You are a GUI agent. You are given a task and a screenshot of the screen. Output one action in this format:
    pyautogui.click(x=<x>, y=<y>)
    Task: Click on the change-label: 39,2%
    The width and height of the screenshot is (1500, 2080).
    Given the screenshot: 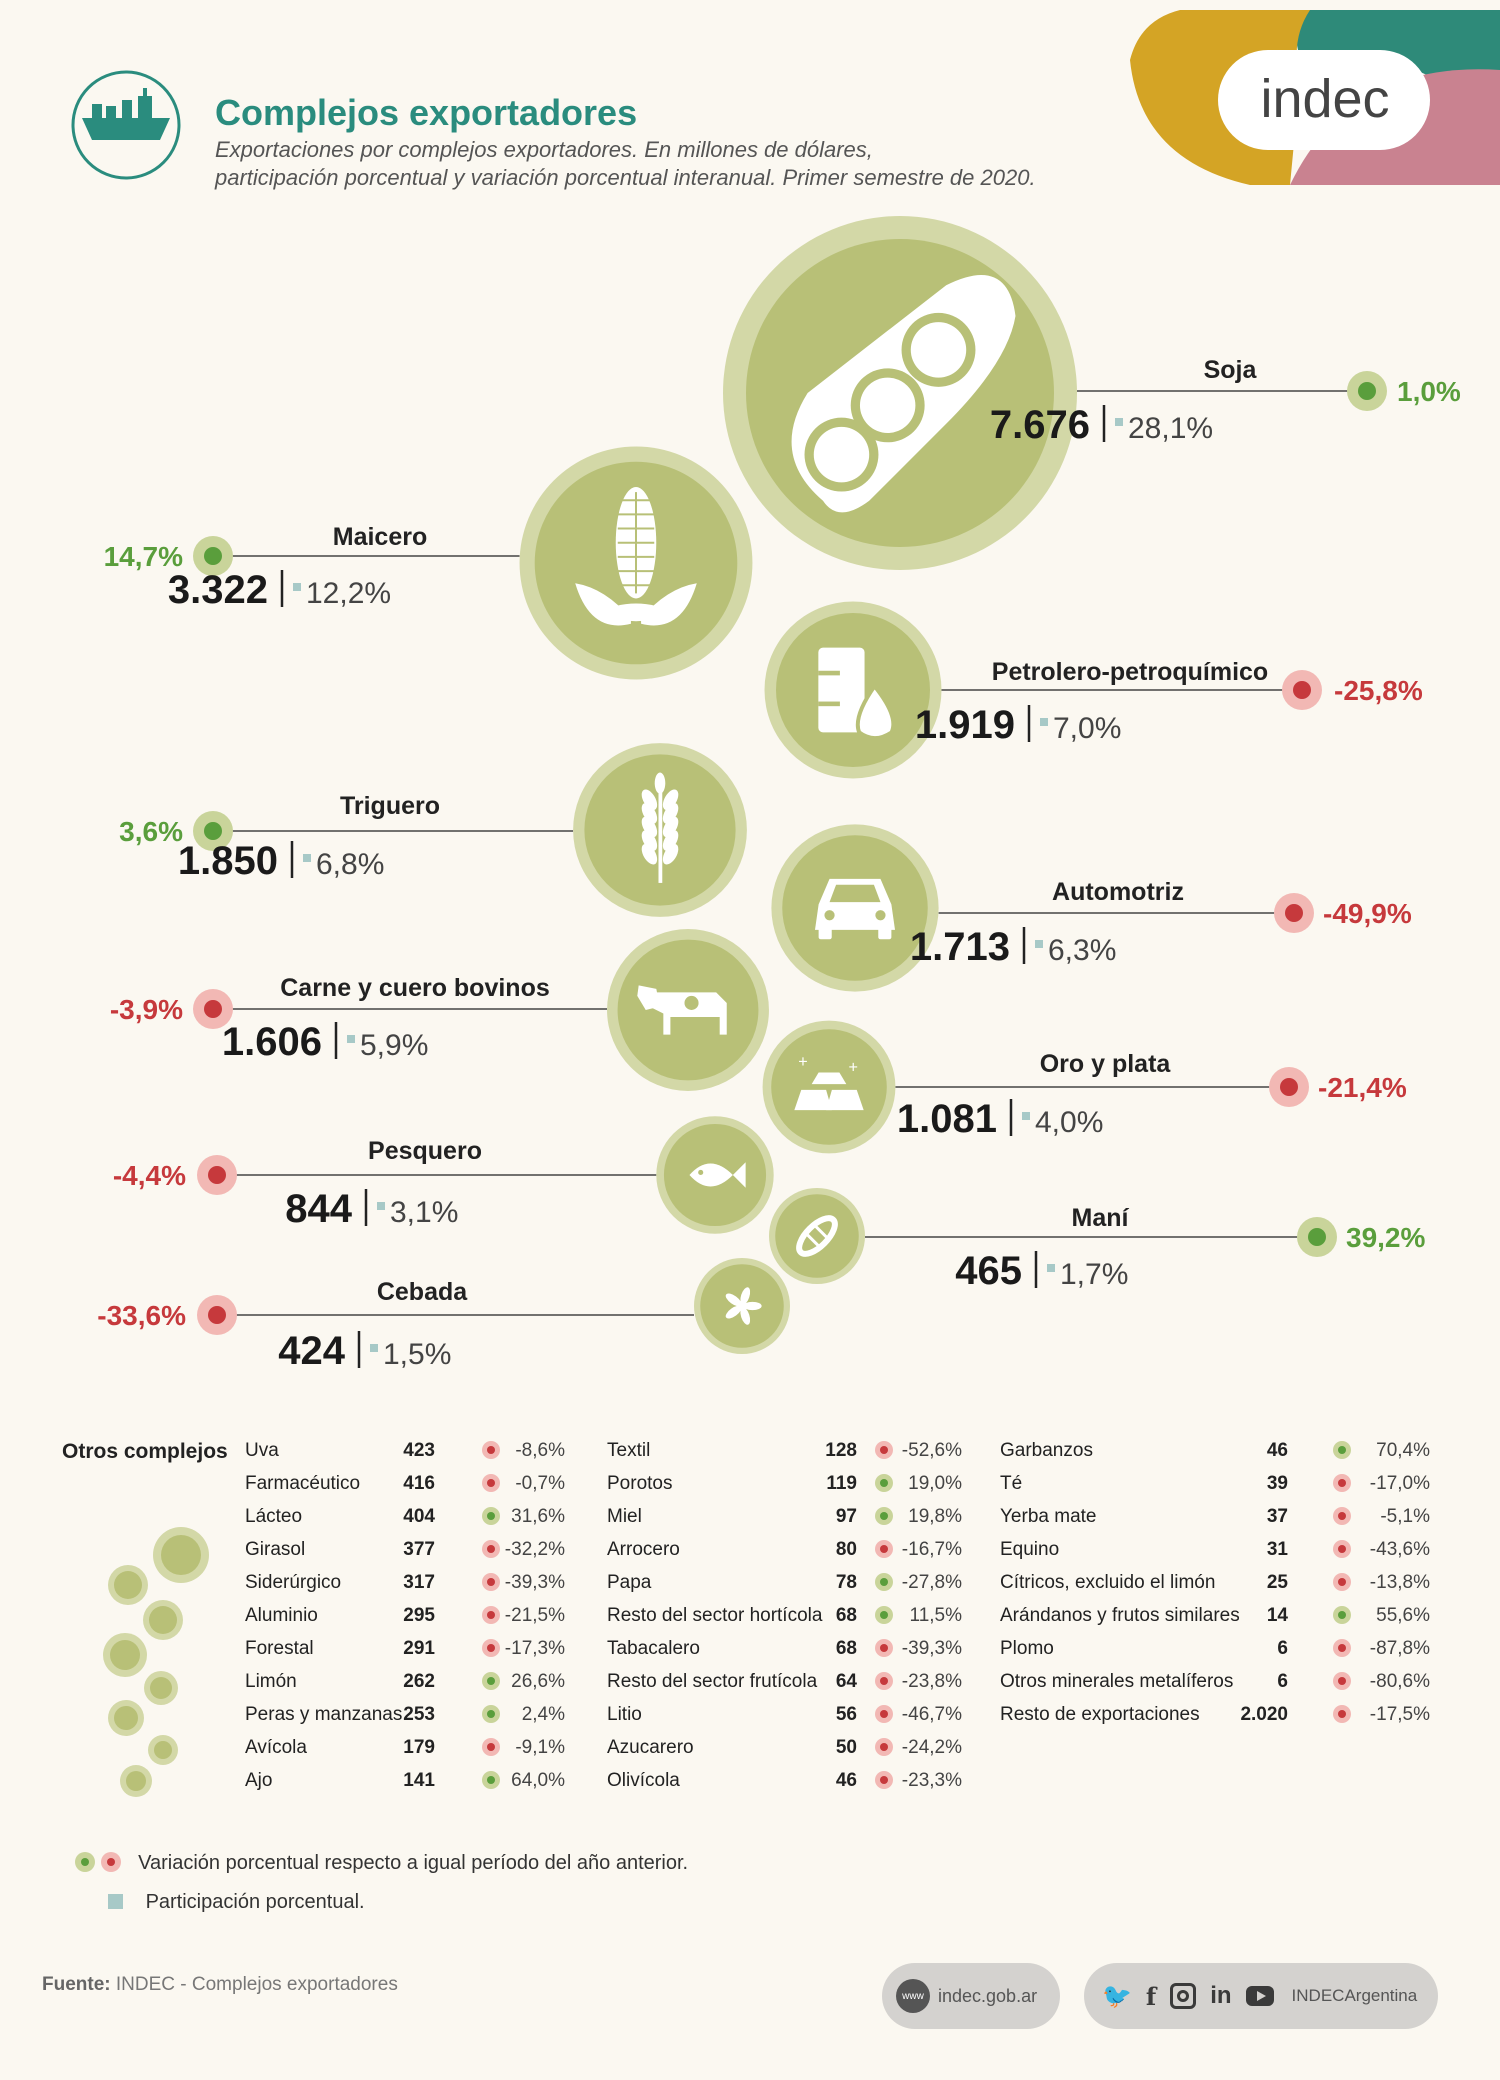 What is the action you would take?
    pyautogui.click(x=1385, y=1237)
    